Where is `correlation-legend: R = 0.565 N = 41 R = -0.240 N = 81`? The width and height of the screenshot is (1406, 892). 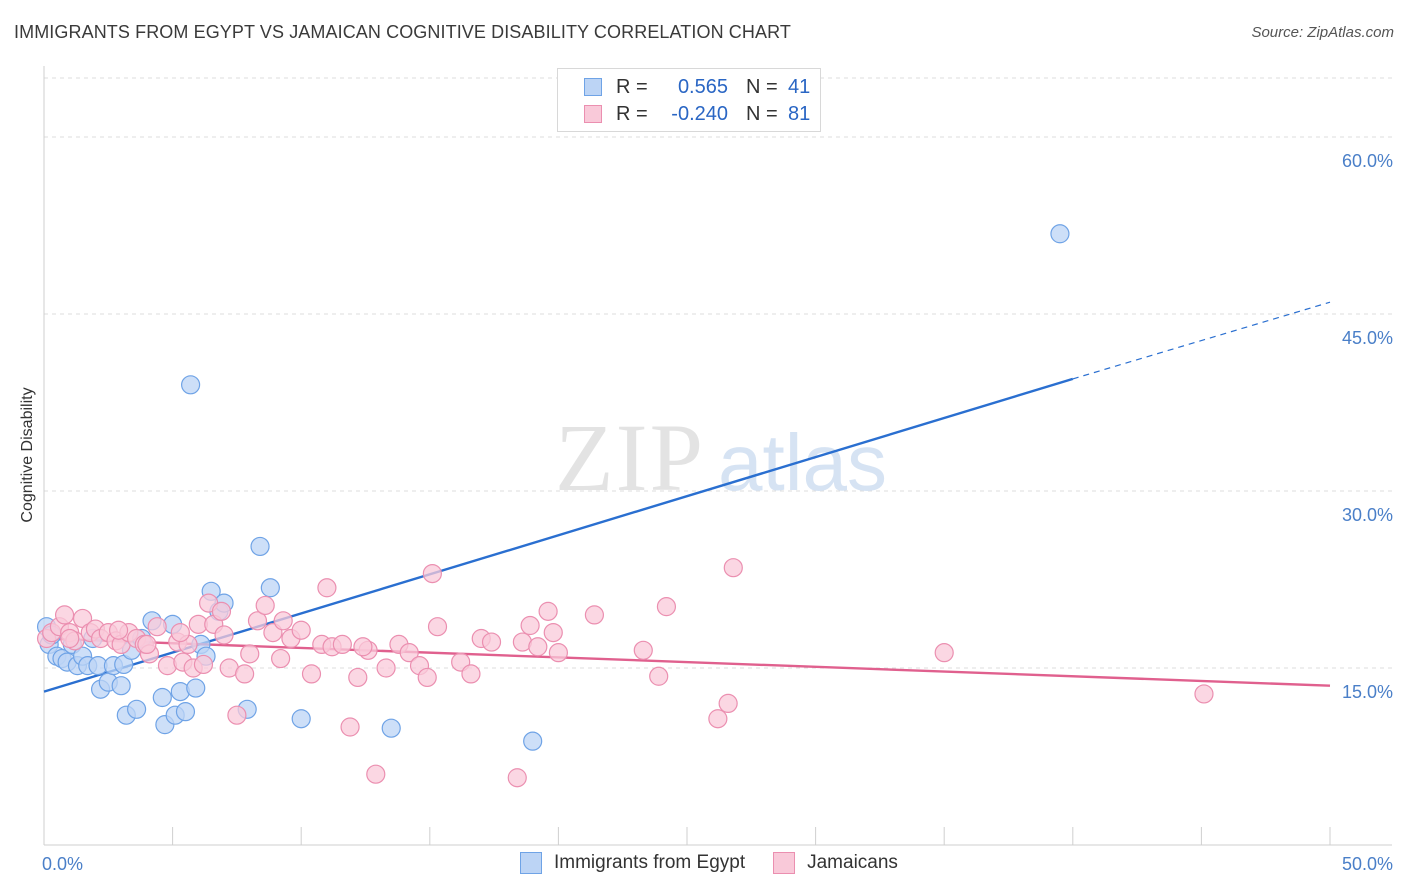
correlation-legend: R = 0.565 N = 41 R = -0.240 N = 81 is located at coordinates (689, 100).